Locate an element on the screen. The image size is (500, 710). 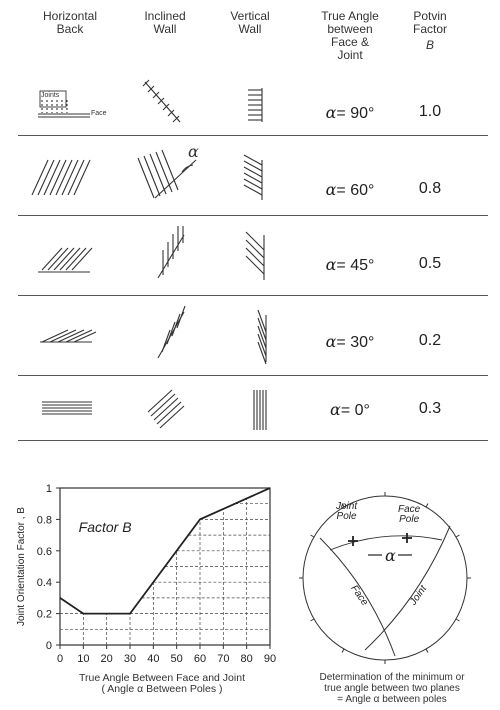
x-tick-label: 80 is located at coordinates (247, 659).